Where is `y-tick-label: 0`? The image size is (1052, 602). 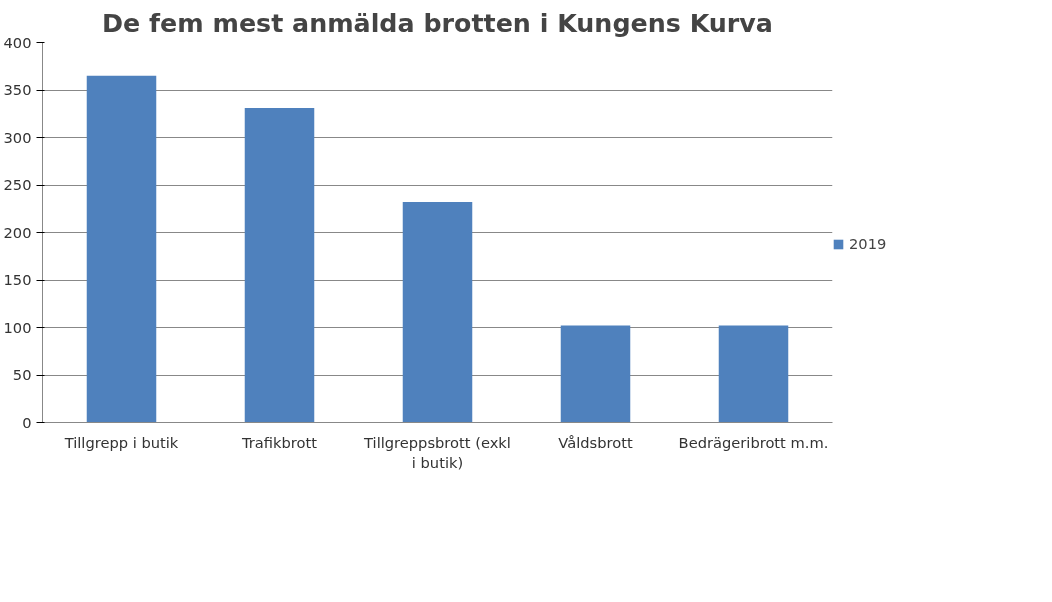
y-tick-label: 0 is located at coordinates (27, 422).